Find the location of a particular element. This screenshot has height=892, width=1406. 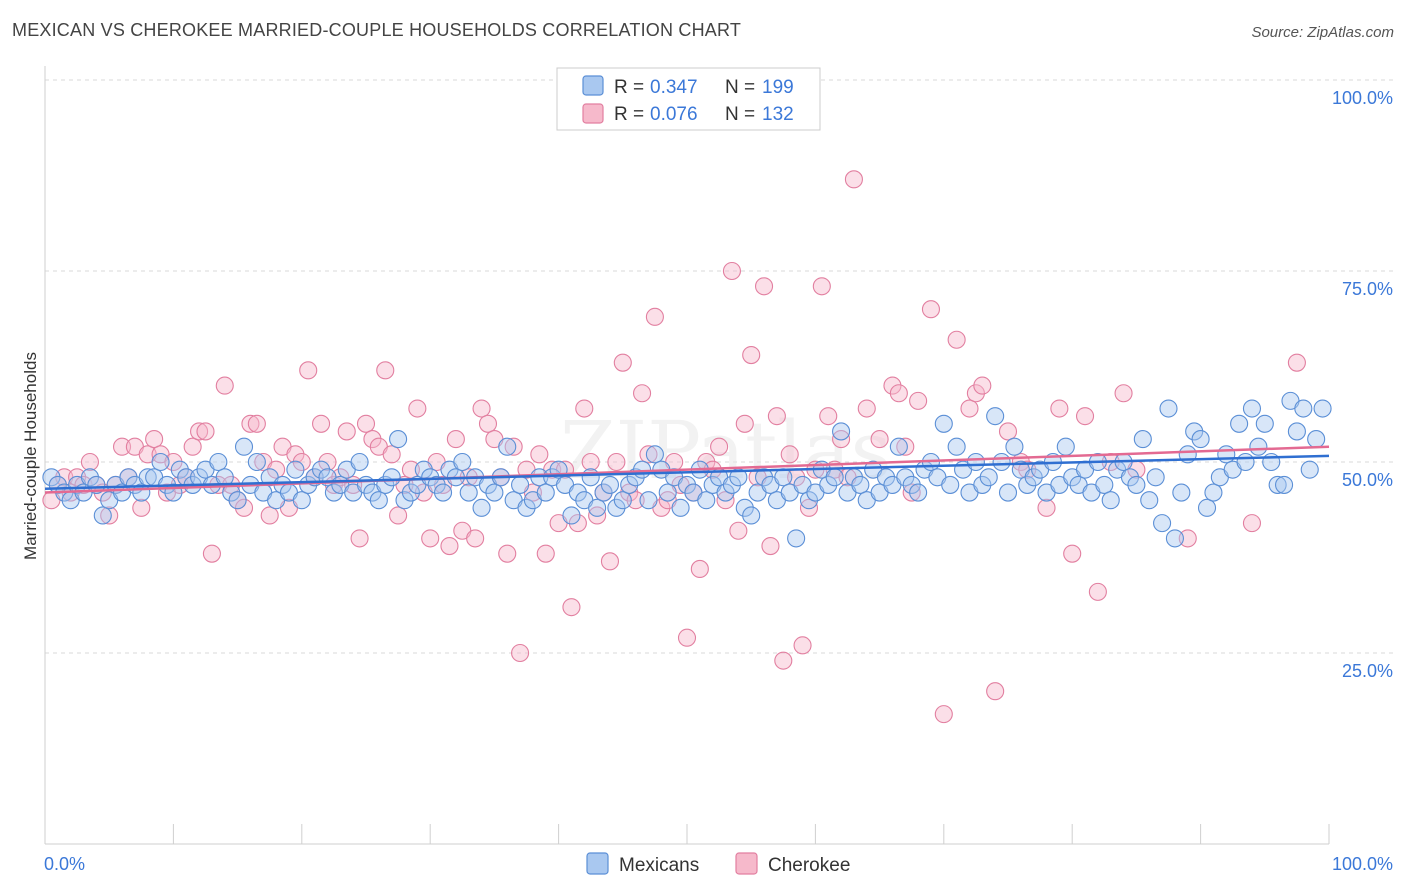

y-tick-labels: 25.0% 50.0% 75.0% 100.0% is located at coordinates (1362, 384).